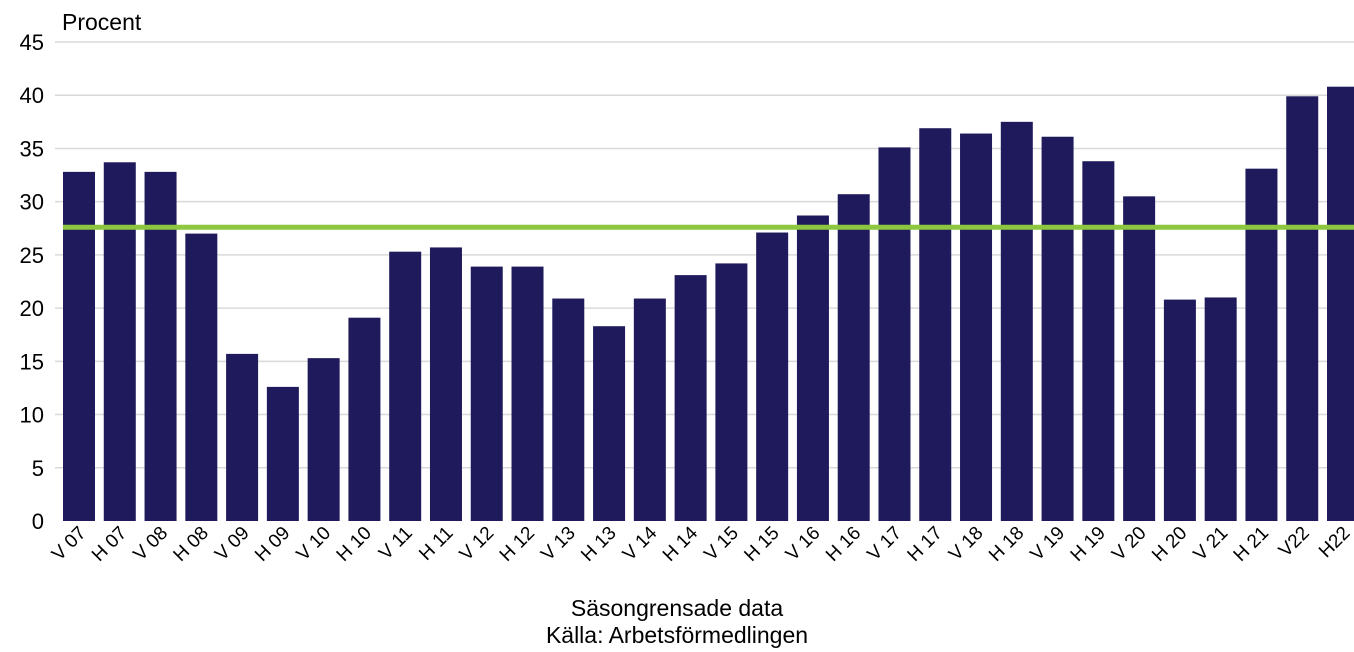 The height and width of the screenshot is (652, 1354). What do you see at coordinates (721, 544) in the screenshot?
I see `x-tick-label: V 15` at bounding box center [721, 544].